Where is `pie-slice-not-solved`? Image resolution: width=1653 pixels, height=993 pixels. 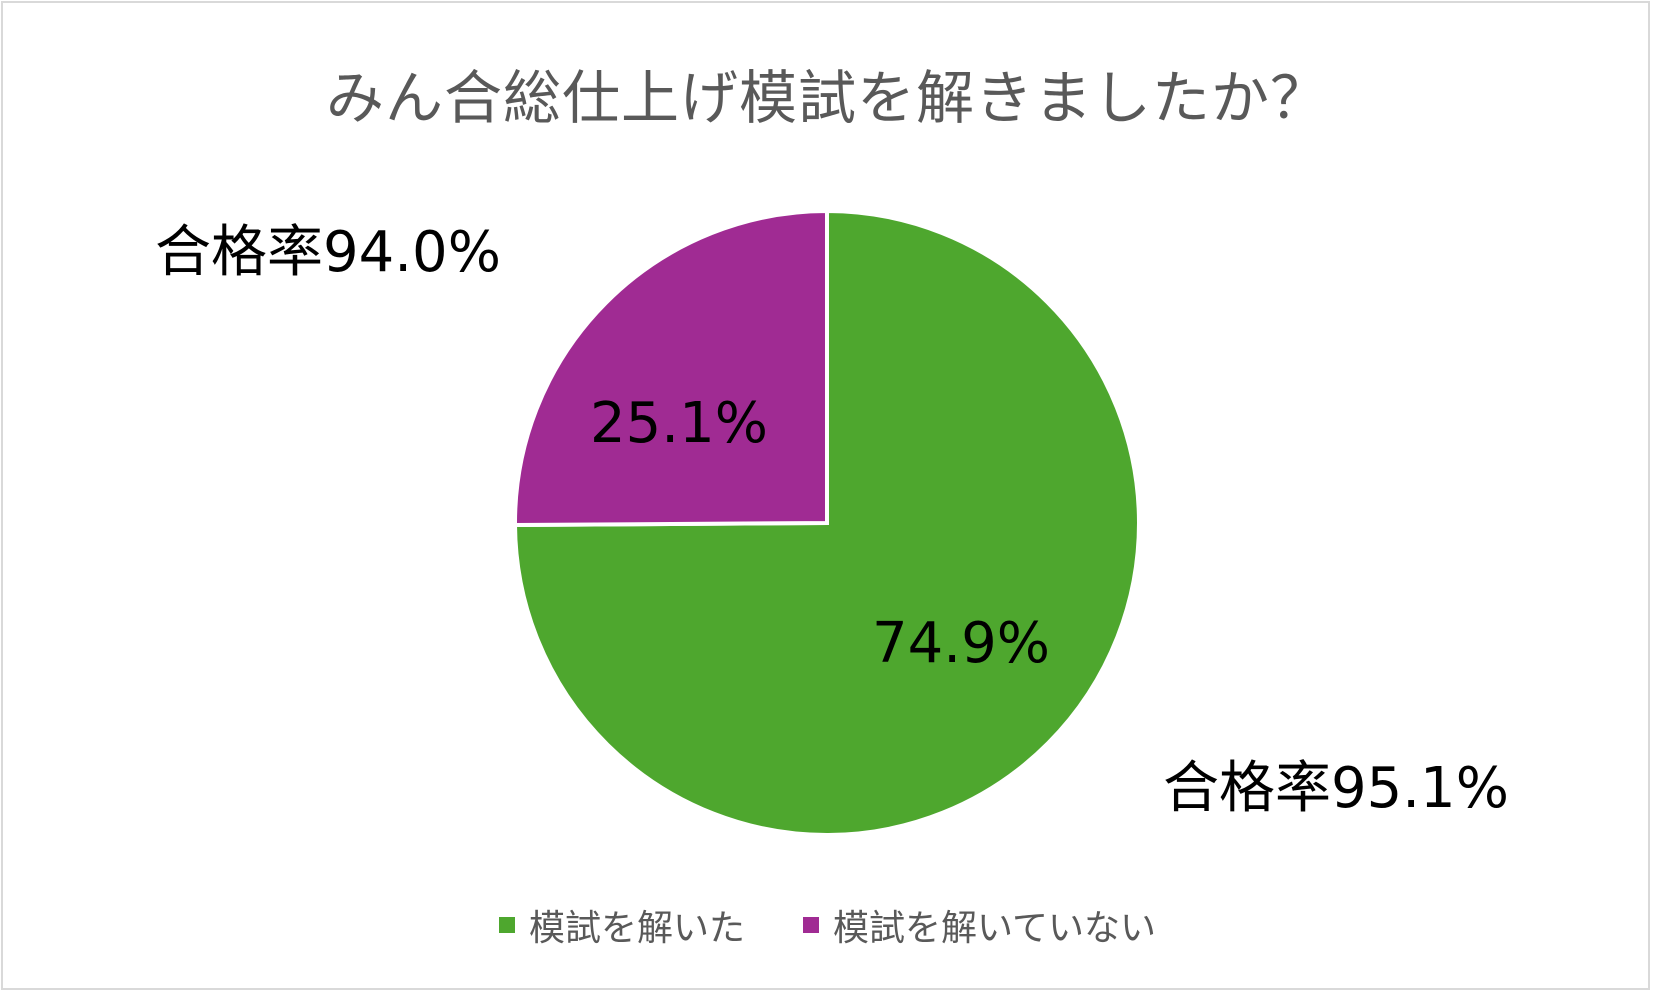
pie-slice-not-solved is located at coordinates (671, 367).